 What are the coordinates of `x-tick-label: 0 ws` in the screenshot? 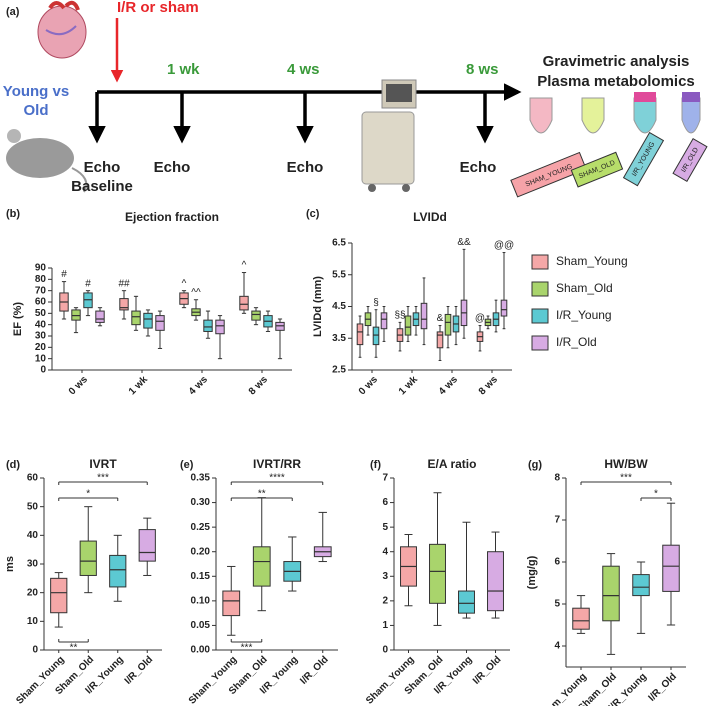 It's located at (78, 385).